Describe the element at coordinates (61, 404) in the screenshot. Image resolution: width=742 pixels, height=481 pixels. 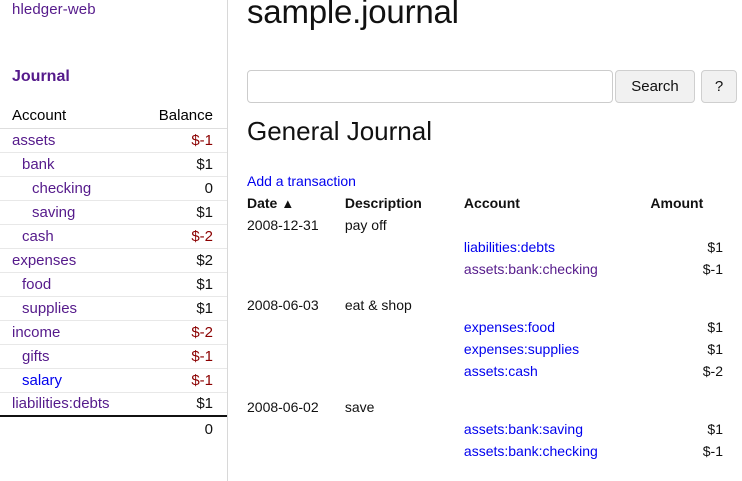
I see `account-link: liabilities:debts` at that location.